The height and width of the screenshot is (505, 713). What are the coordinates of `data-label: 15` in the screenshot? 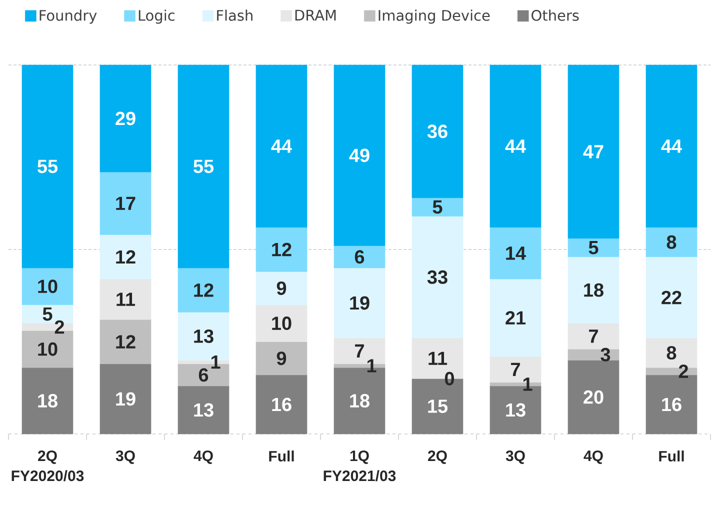 It's located at (438, 406).